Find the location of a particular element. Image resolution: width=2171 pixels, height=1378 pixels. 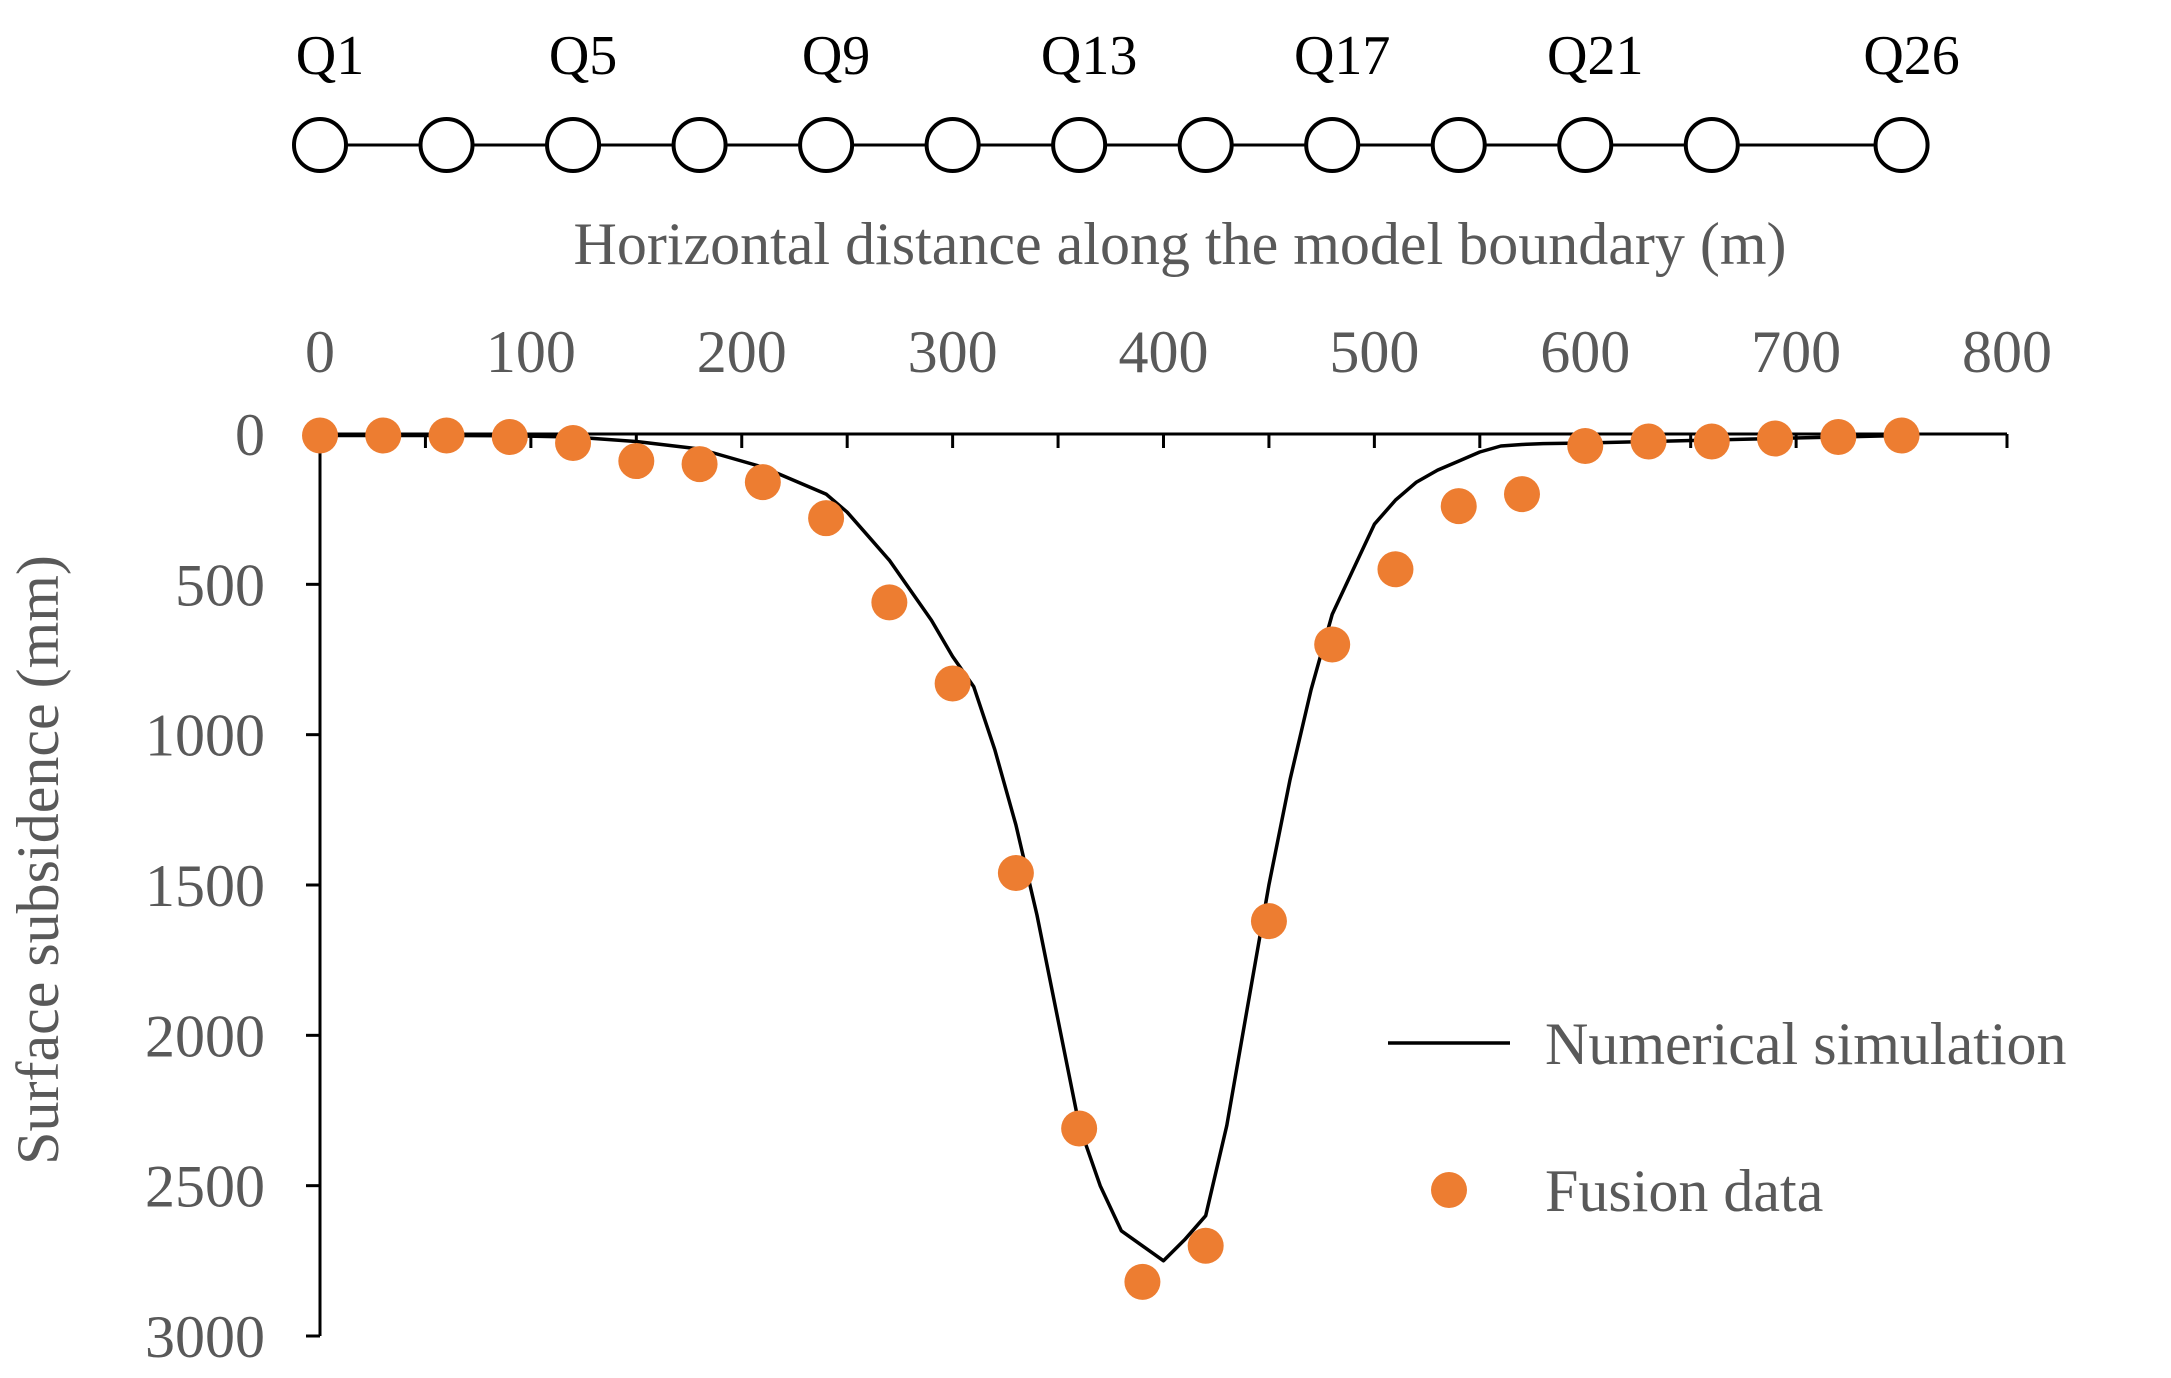

y-axis-title: Surface subsidence (mm) is located at coordinates (38, 860).